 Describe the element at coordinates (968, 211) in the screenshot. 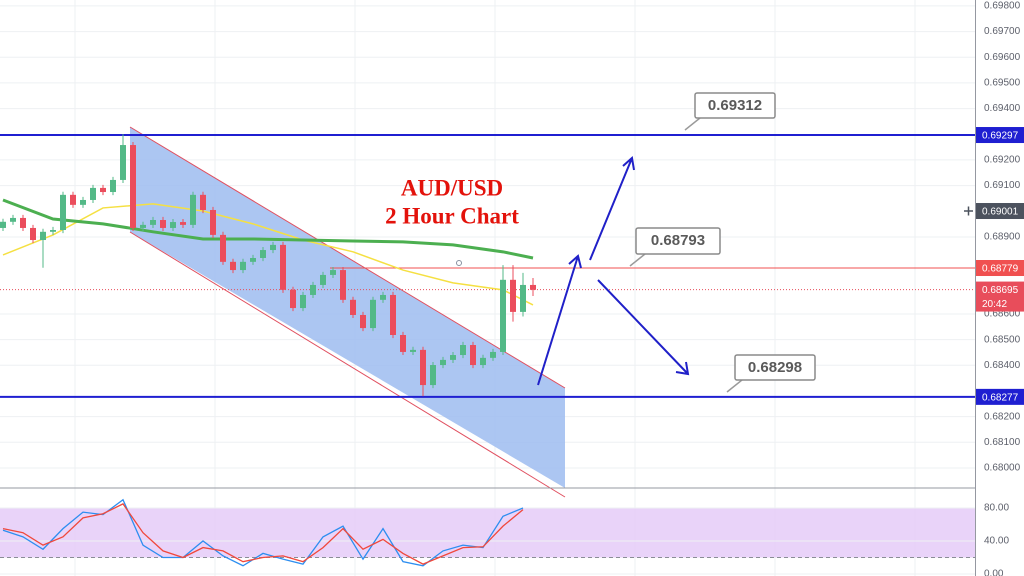

I see `crosshair-icon` at that location.